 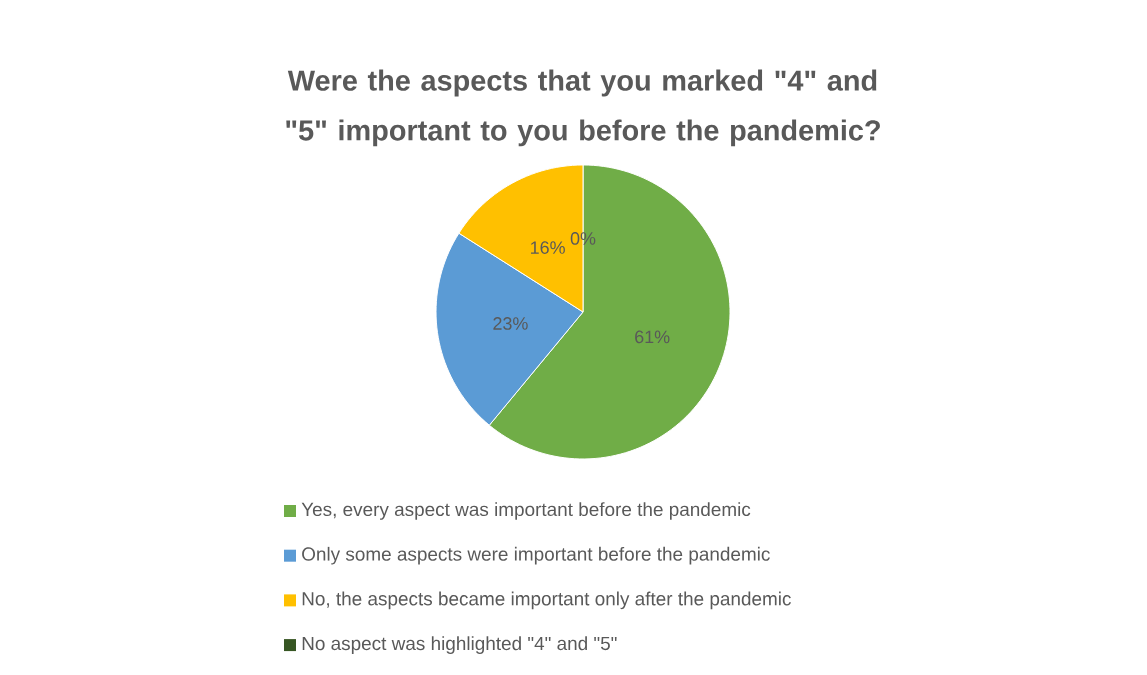 I want to click on chart-title: Were the aspects that you marked "4" and "5" important to you before the pandemic?, so click(x=583, y=108).